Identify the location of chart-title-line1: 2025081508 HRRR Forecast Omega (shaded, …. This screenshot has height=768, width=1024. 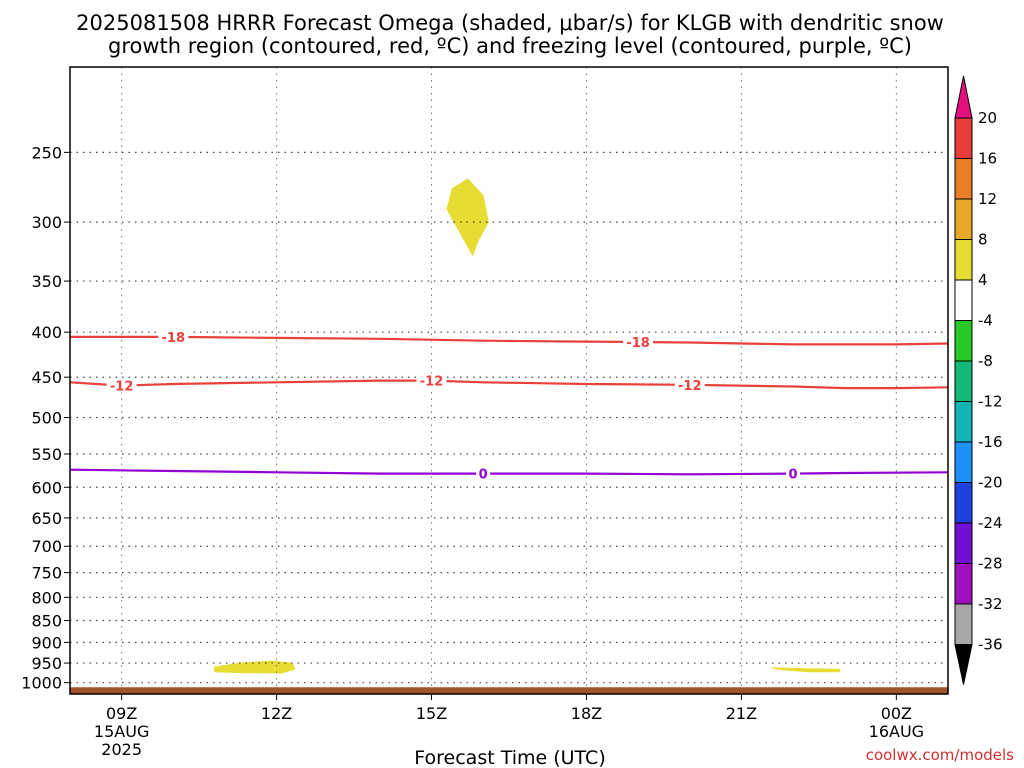
(510, 23).